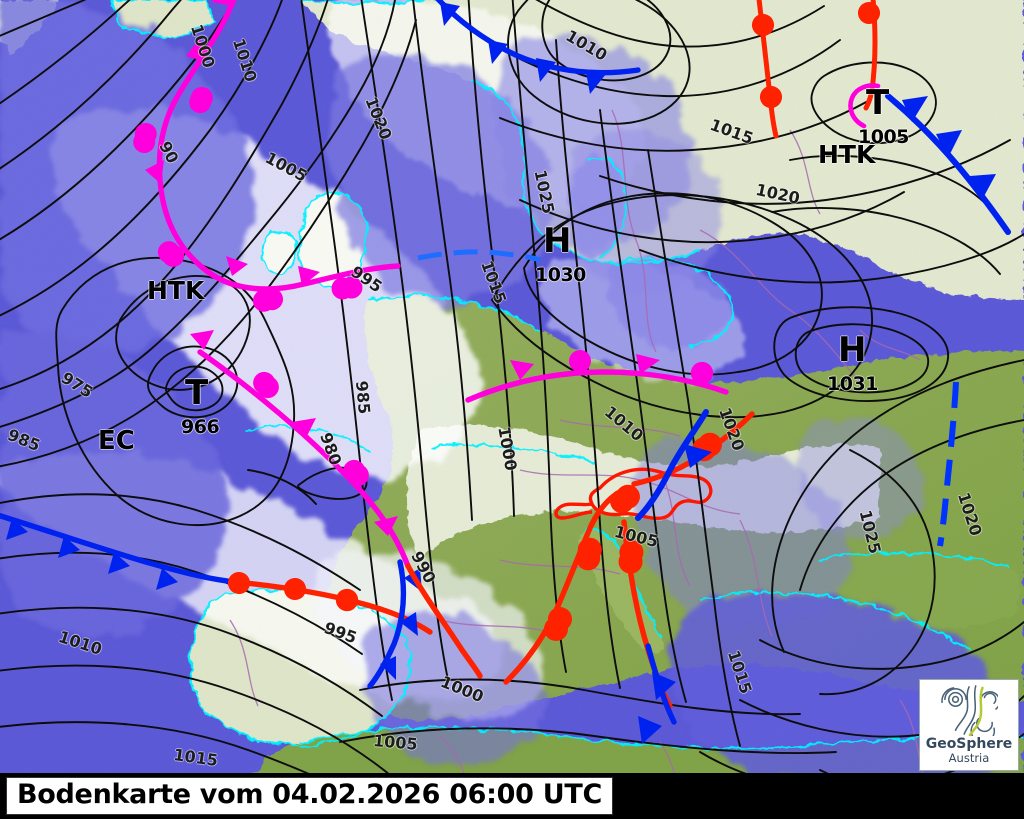 The height and width of the screenshot is (819, 1024). What do you see at coordinates (597, 376) in the screenshot?
I see `occluded-front-central-europe` at bounding box center [597, 376].